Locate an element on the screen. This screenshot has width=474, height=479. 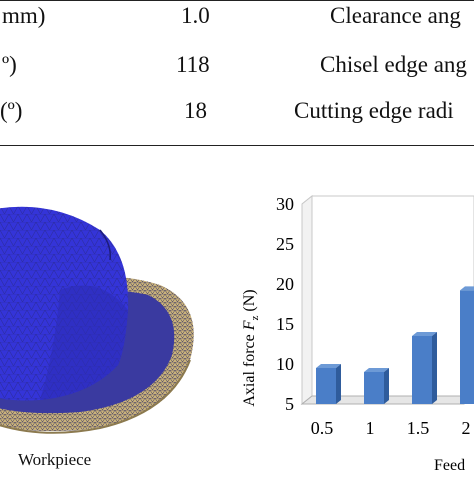
table-param2-cell: Chisel edge ang is located at coordinates (393, 64).